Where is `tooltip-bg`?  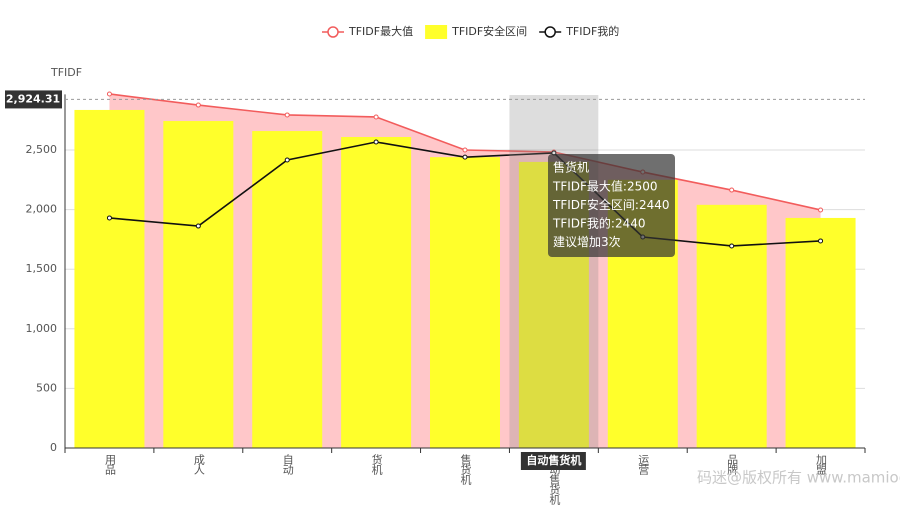 tooltip-bg is located at coordinates (611, 205).